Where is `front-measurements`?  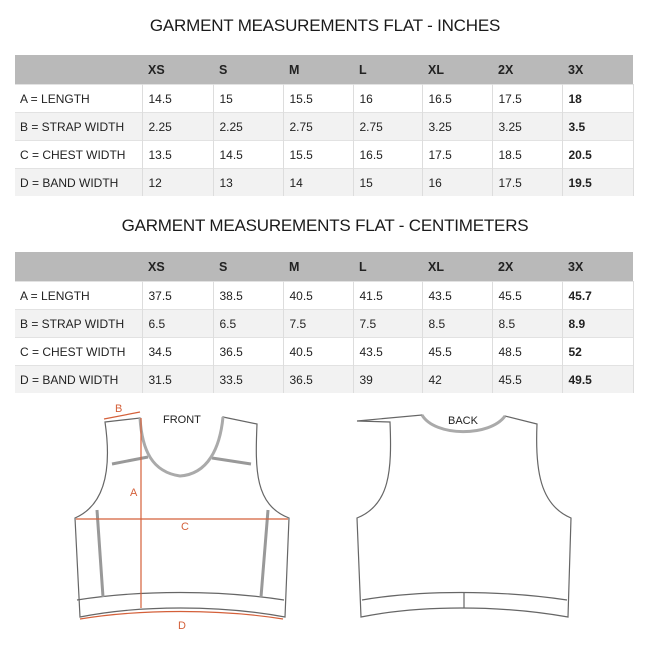
front-measurements is located at coordinates (182, 515).